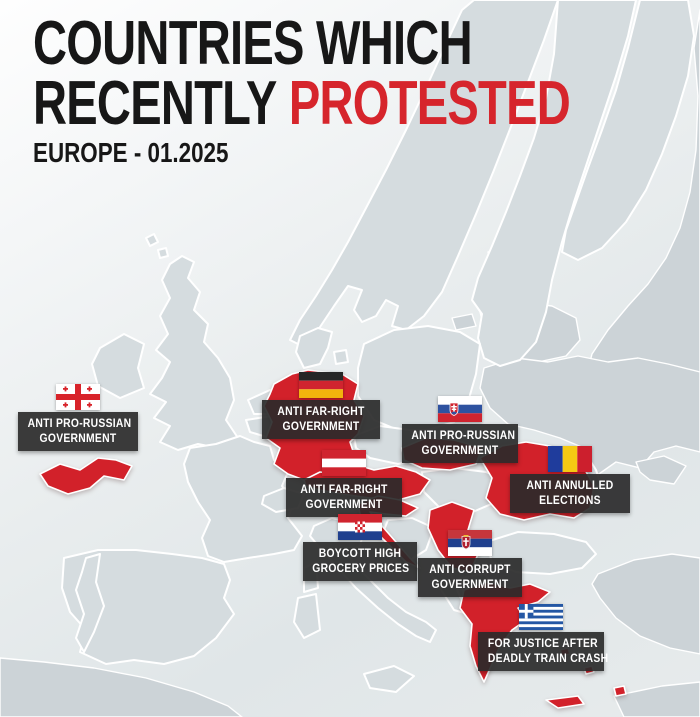 This screenshot has width=700, height=717. I want to click on country-sweden-shape, so click(554, 183).